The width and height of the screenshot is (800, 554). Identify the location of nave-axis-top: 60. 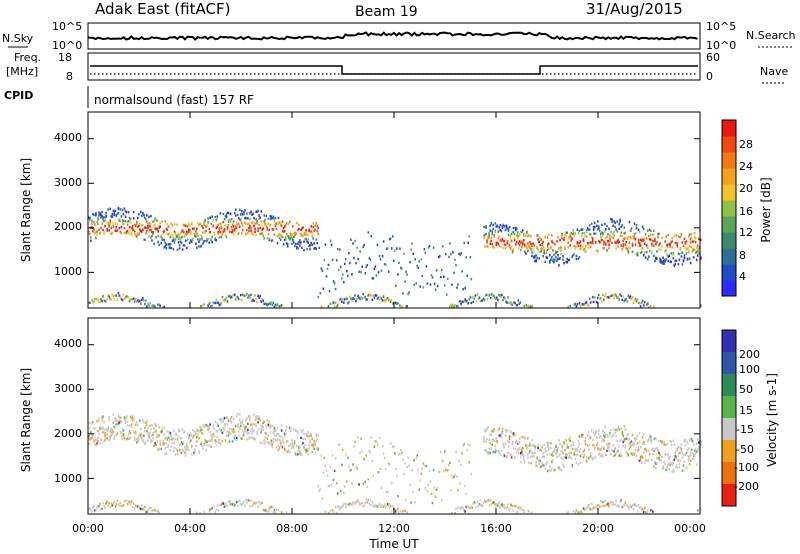
(713, 57).